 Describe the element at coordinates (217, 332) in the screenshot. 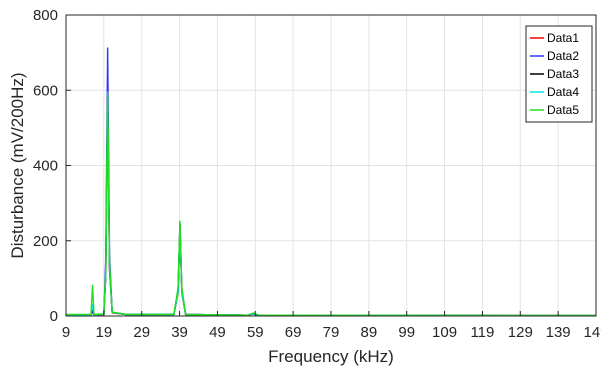

I see `x-tick-label: 49` at that location.